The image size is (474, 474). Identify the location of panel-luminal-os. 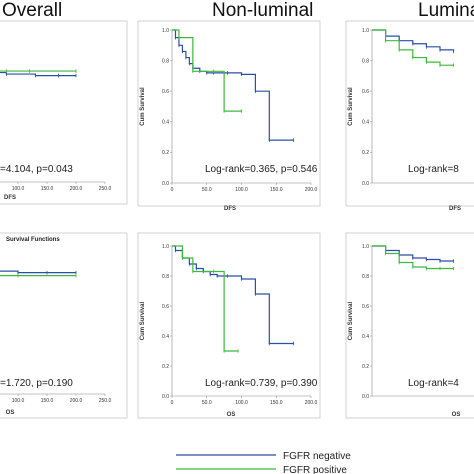
(409, 325).